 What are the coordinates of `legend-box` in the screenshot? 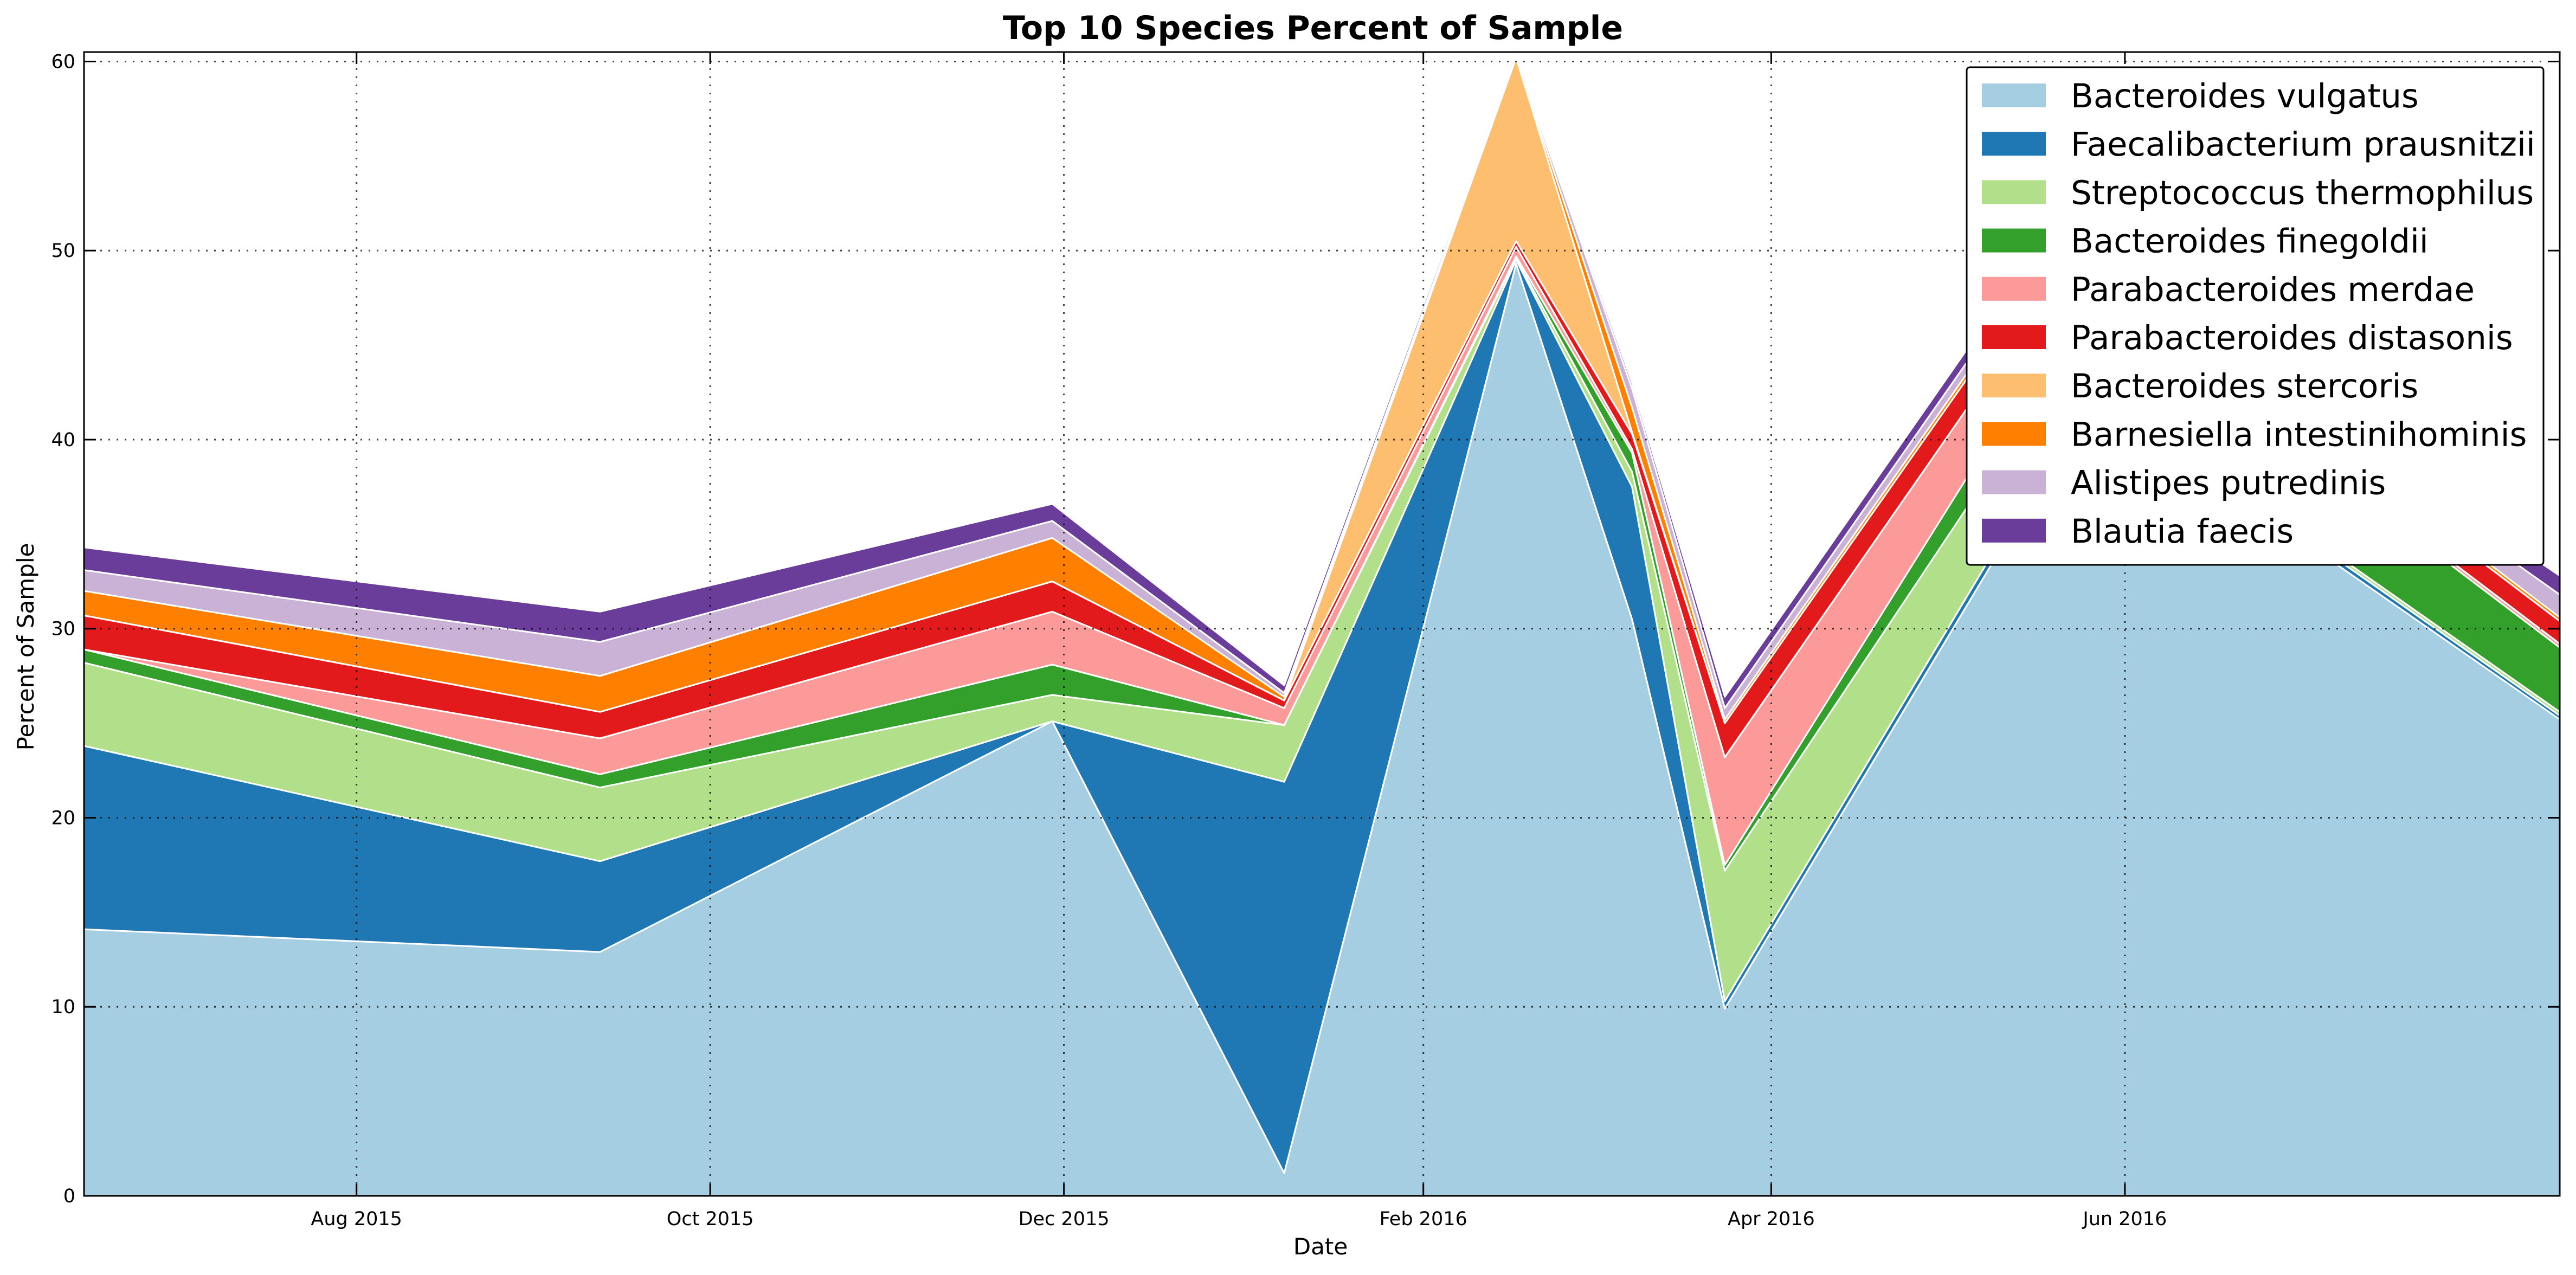 It's located at (2255, 316).